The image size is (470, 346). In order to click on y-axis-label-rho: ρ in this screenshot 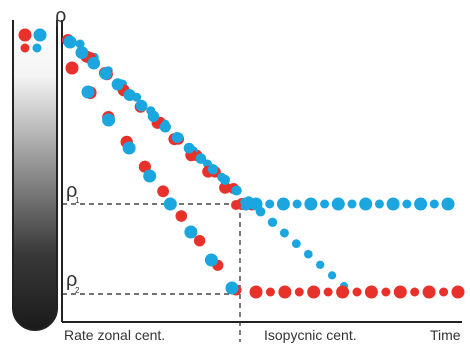, I will do `click(60, 16)`.